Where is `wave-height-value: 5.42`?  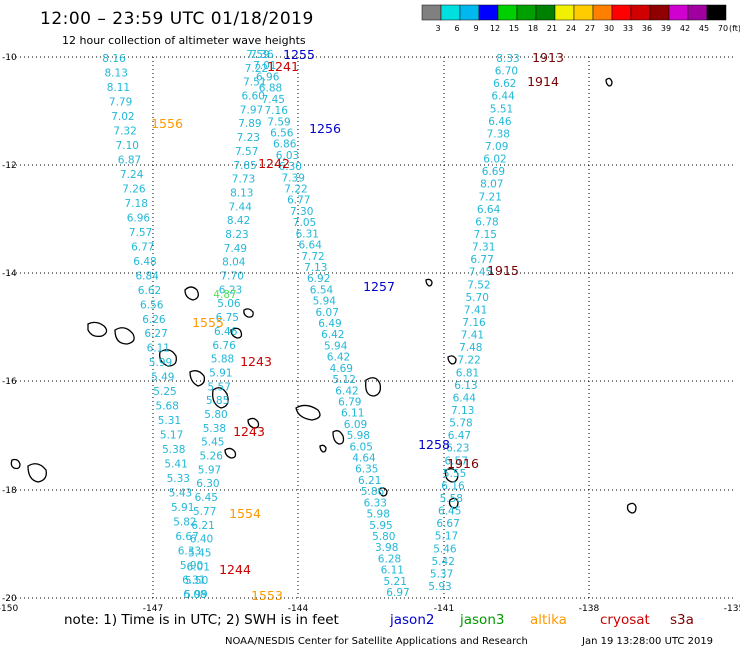 wave-height-value: 5.42 is located at coordinates (443, 562).